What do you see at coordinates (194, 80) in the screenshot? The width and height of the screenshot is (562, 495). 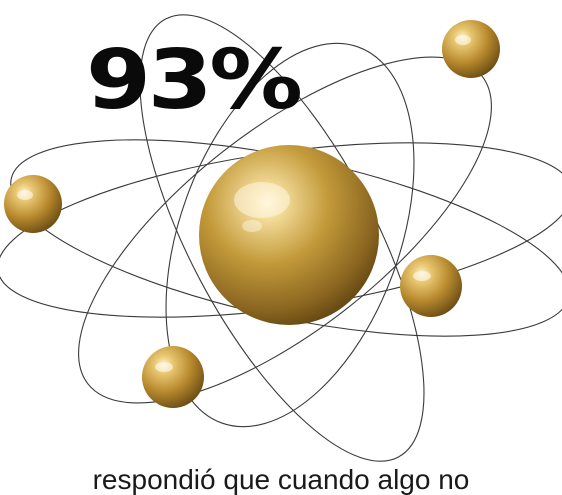 I see `percentage-headline: 93%` at bounding box center [194, 80].